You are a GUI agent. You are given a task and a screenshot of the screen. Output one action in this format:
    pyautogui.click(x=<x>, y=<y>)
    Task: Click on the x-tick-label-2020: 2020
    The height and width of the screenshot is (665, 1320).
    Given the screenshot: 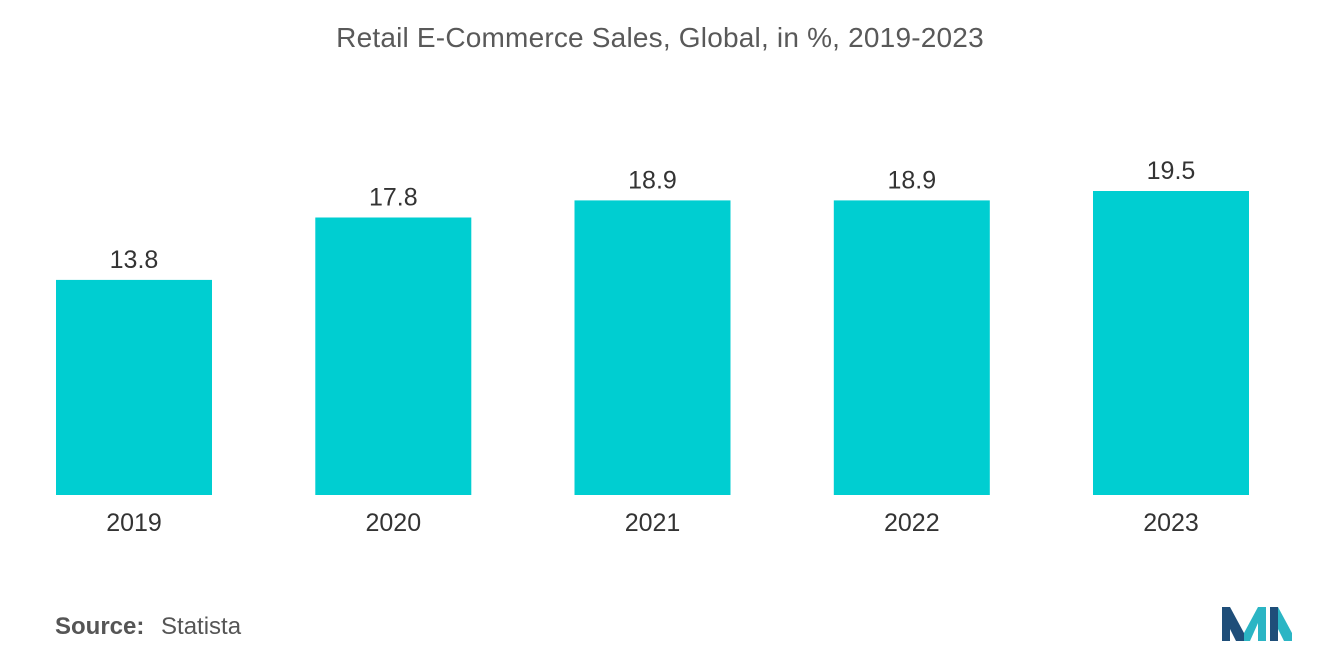 What is the action you would take?
    pyautogui.click(x=393, y=523)
    